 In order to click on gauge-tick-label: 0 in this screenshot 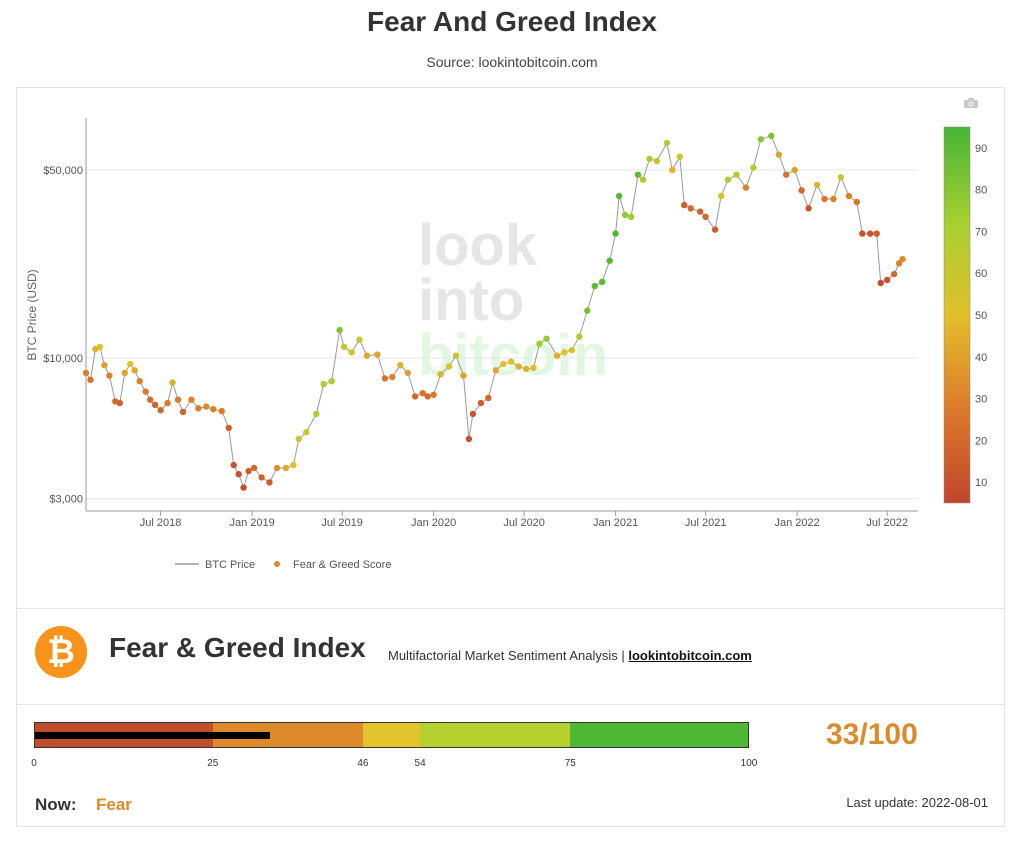, I will do `click(34, 763)`.